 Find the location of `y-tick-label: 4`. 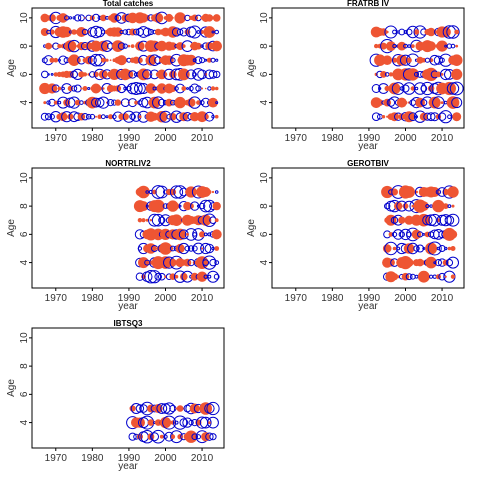

y-tick-label: 4 is located at coordinates (264, 102).